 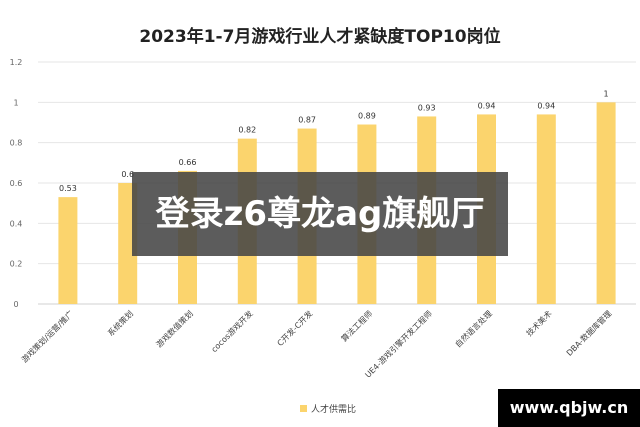 I want to click on data-label: 0.6, so click(x=127, y=174).